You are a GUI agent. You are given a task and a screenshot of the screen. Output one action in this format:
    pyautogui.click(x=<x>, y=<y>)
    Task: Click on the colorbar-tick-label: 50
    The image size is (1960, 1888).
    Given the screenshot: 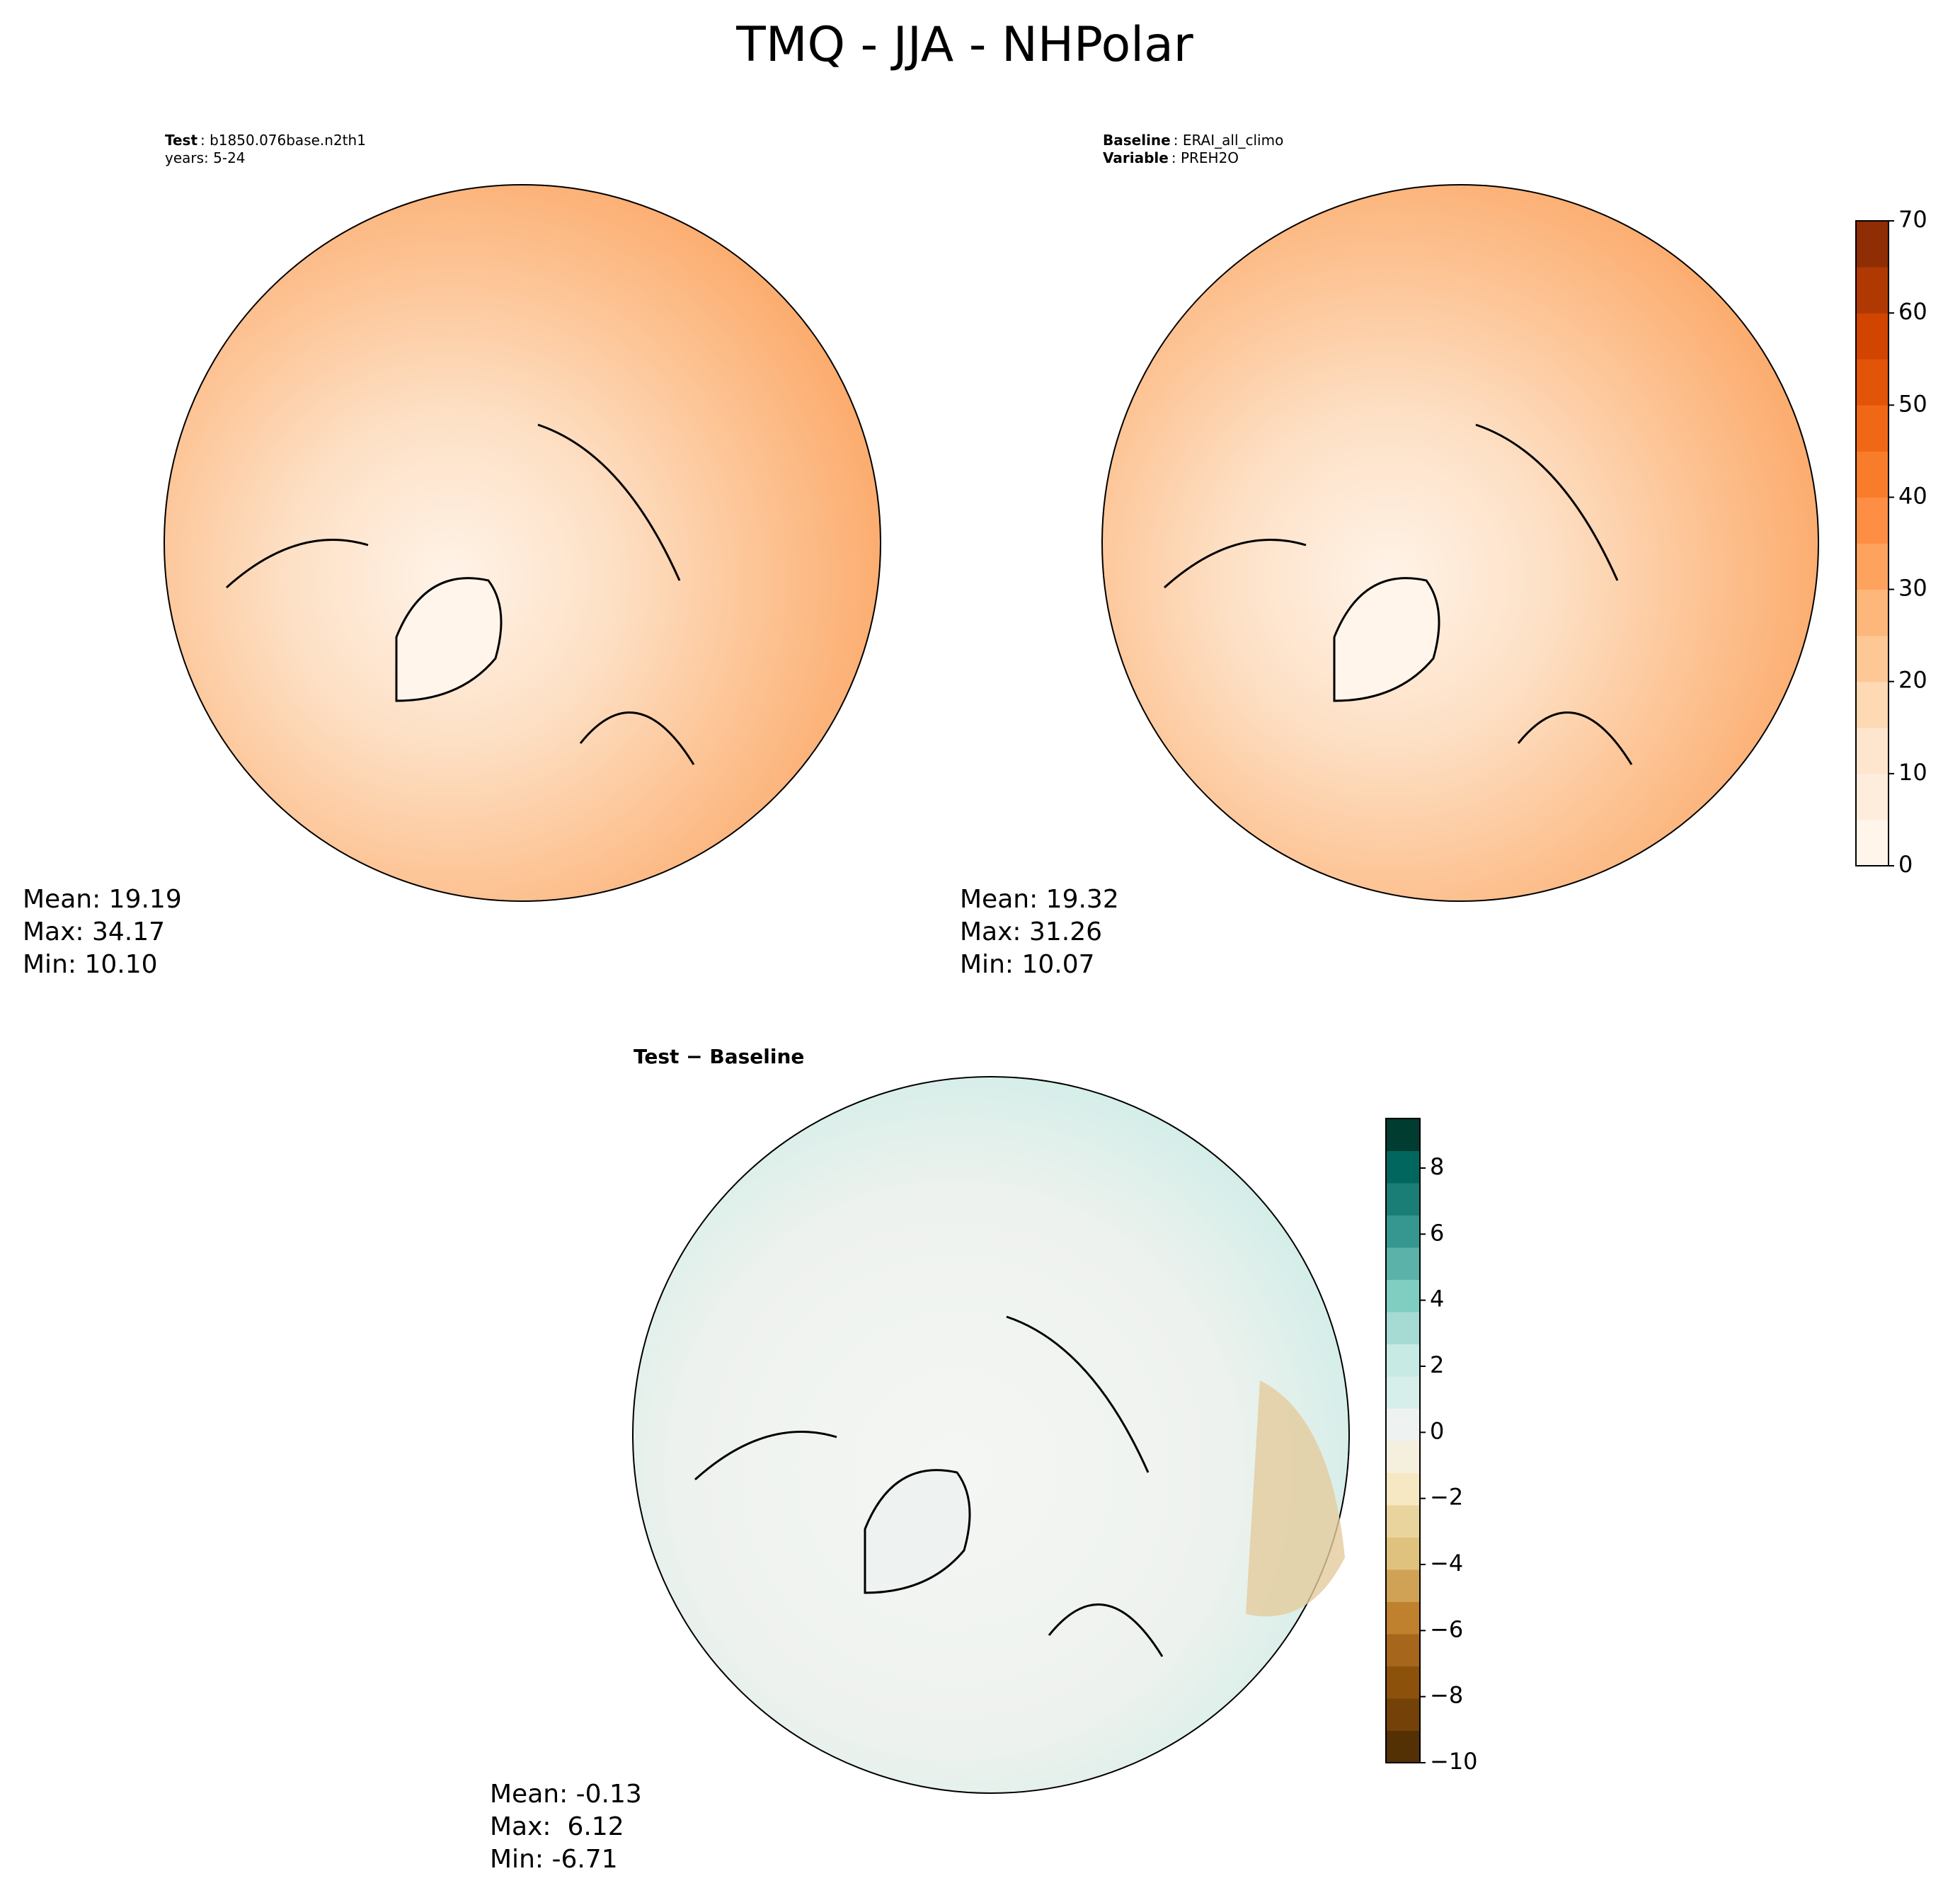 What is the action you would take?
    pyautogui.click(x=1912, y=404)
    